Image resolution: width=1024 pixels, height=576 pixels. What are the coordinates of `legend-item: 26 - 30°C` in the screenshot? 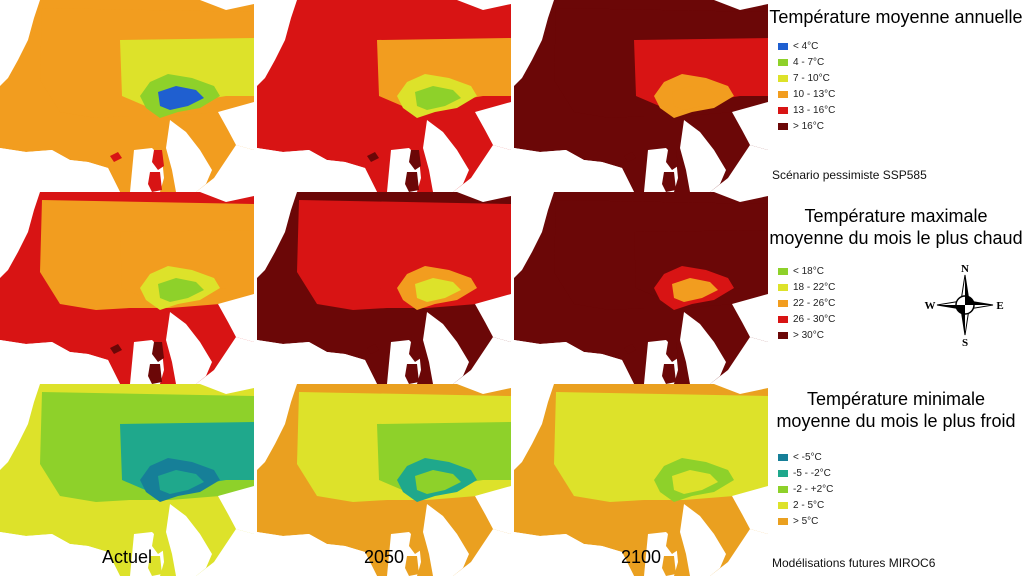 It's located at (806, 319).